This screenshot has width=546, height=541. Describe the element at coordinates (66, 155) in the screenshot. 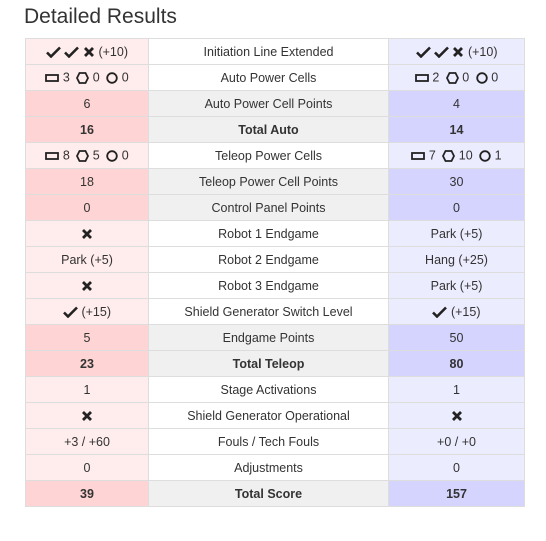

I see `red-bottom-count: 8` at that location.